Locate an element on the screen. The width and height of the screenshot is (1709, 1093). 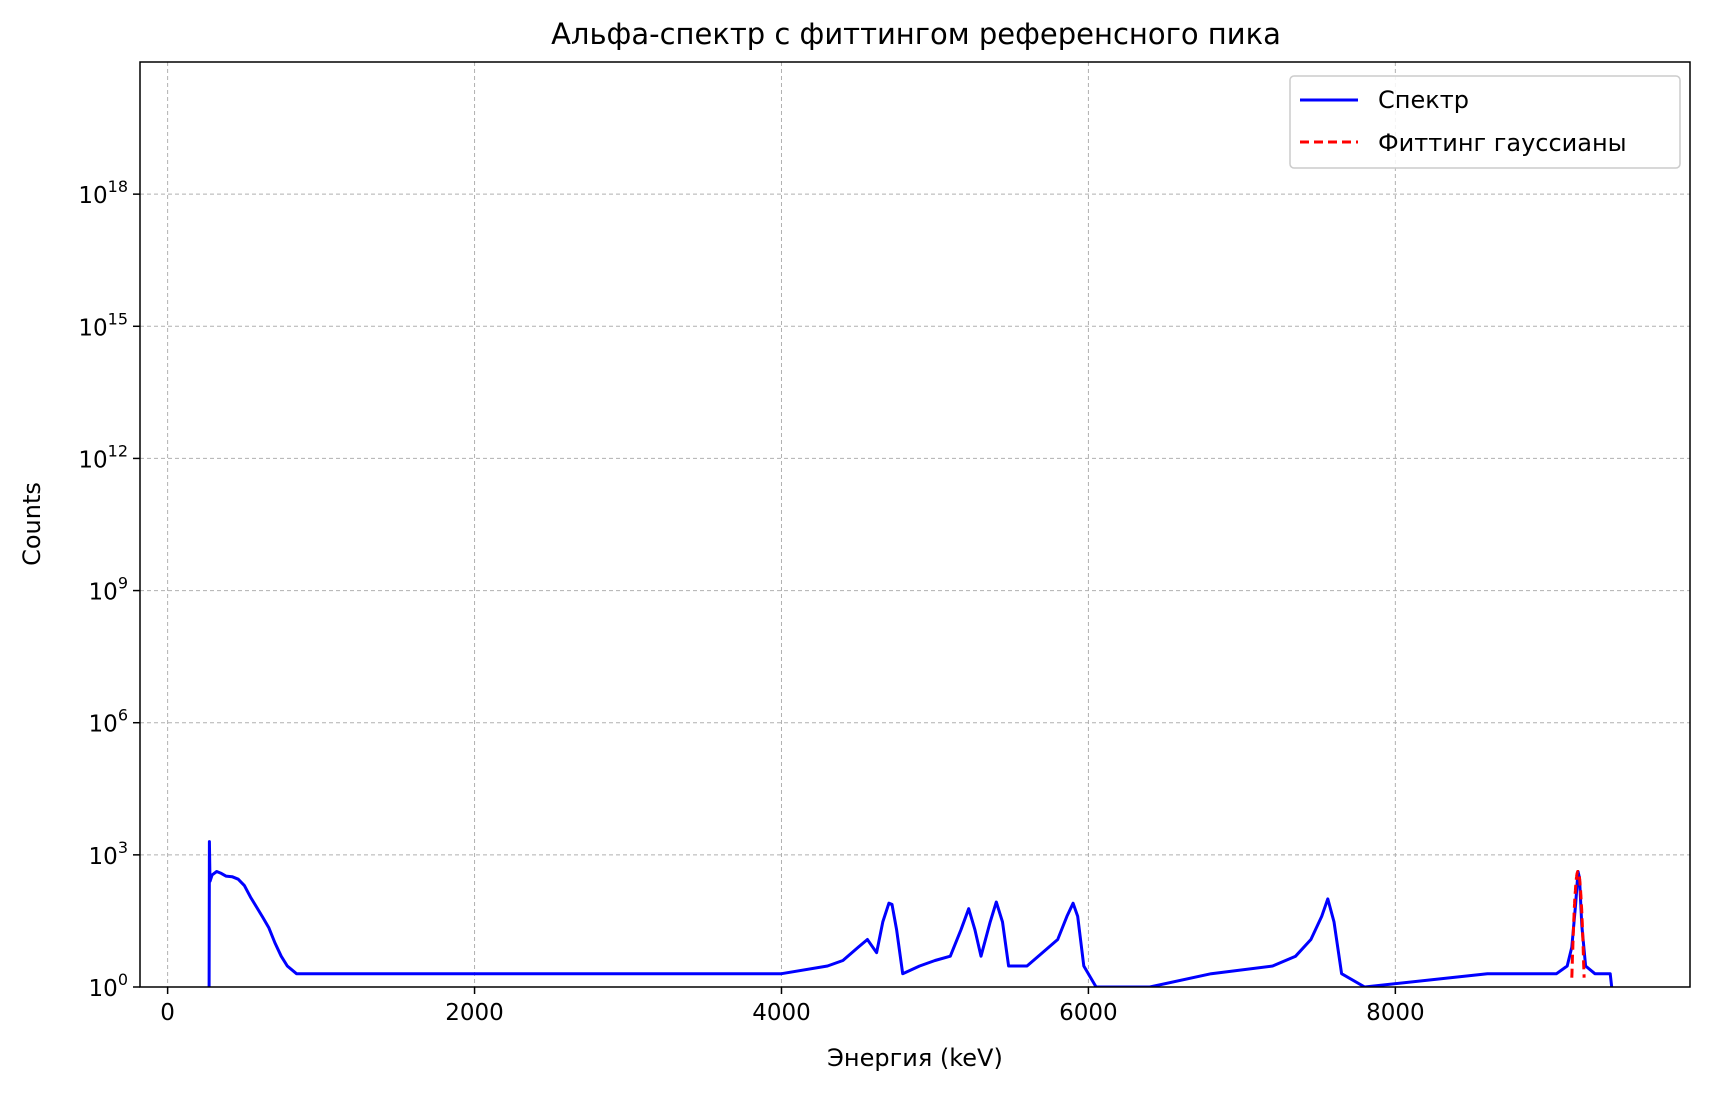
y-axis-label: Counts is located at coordinates (32, 524).